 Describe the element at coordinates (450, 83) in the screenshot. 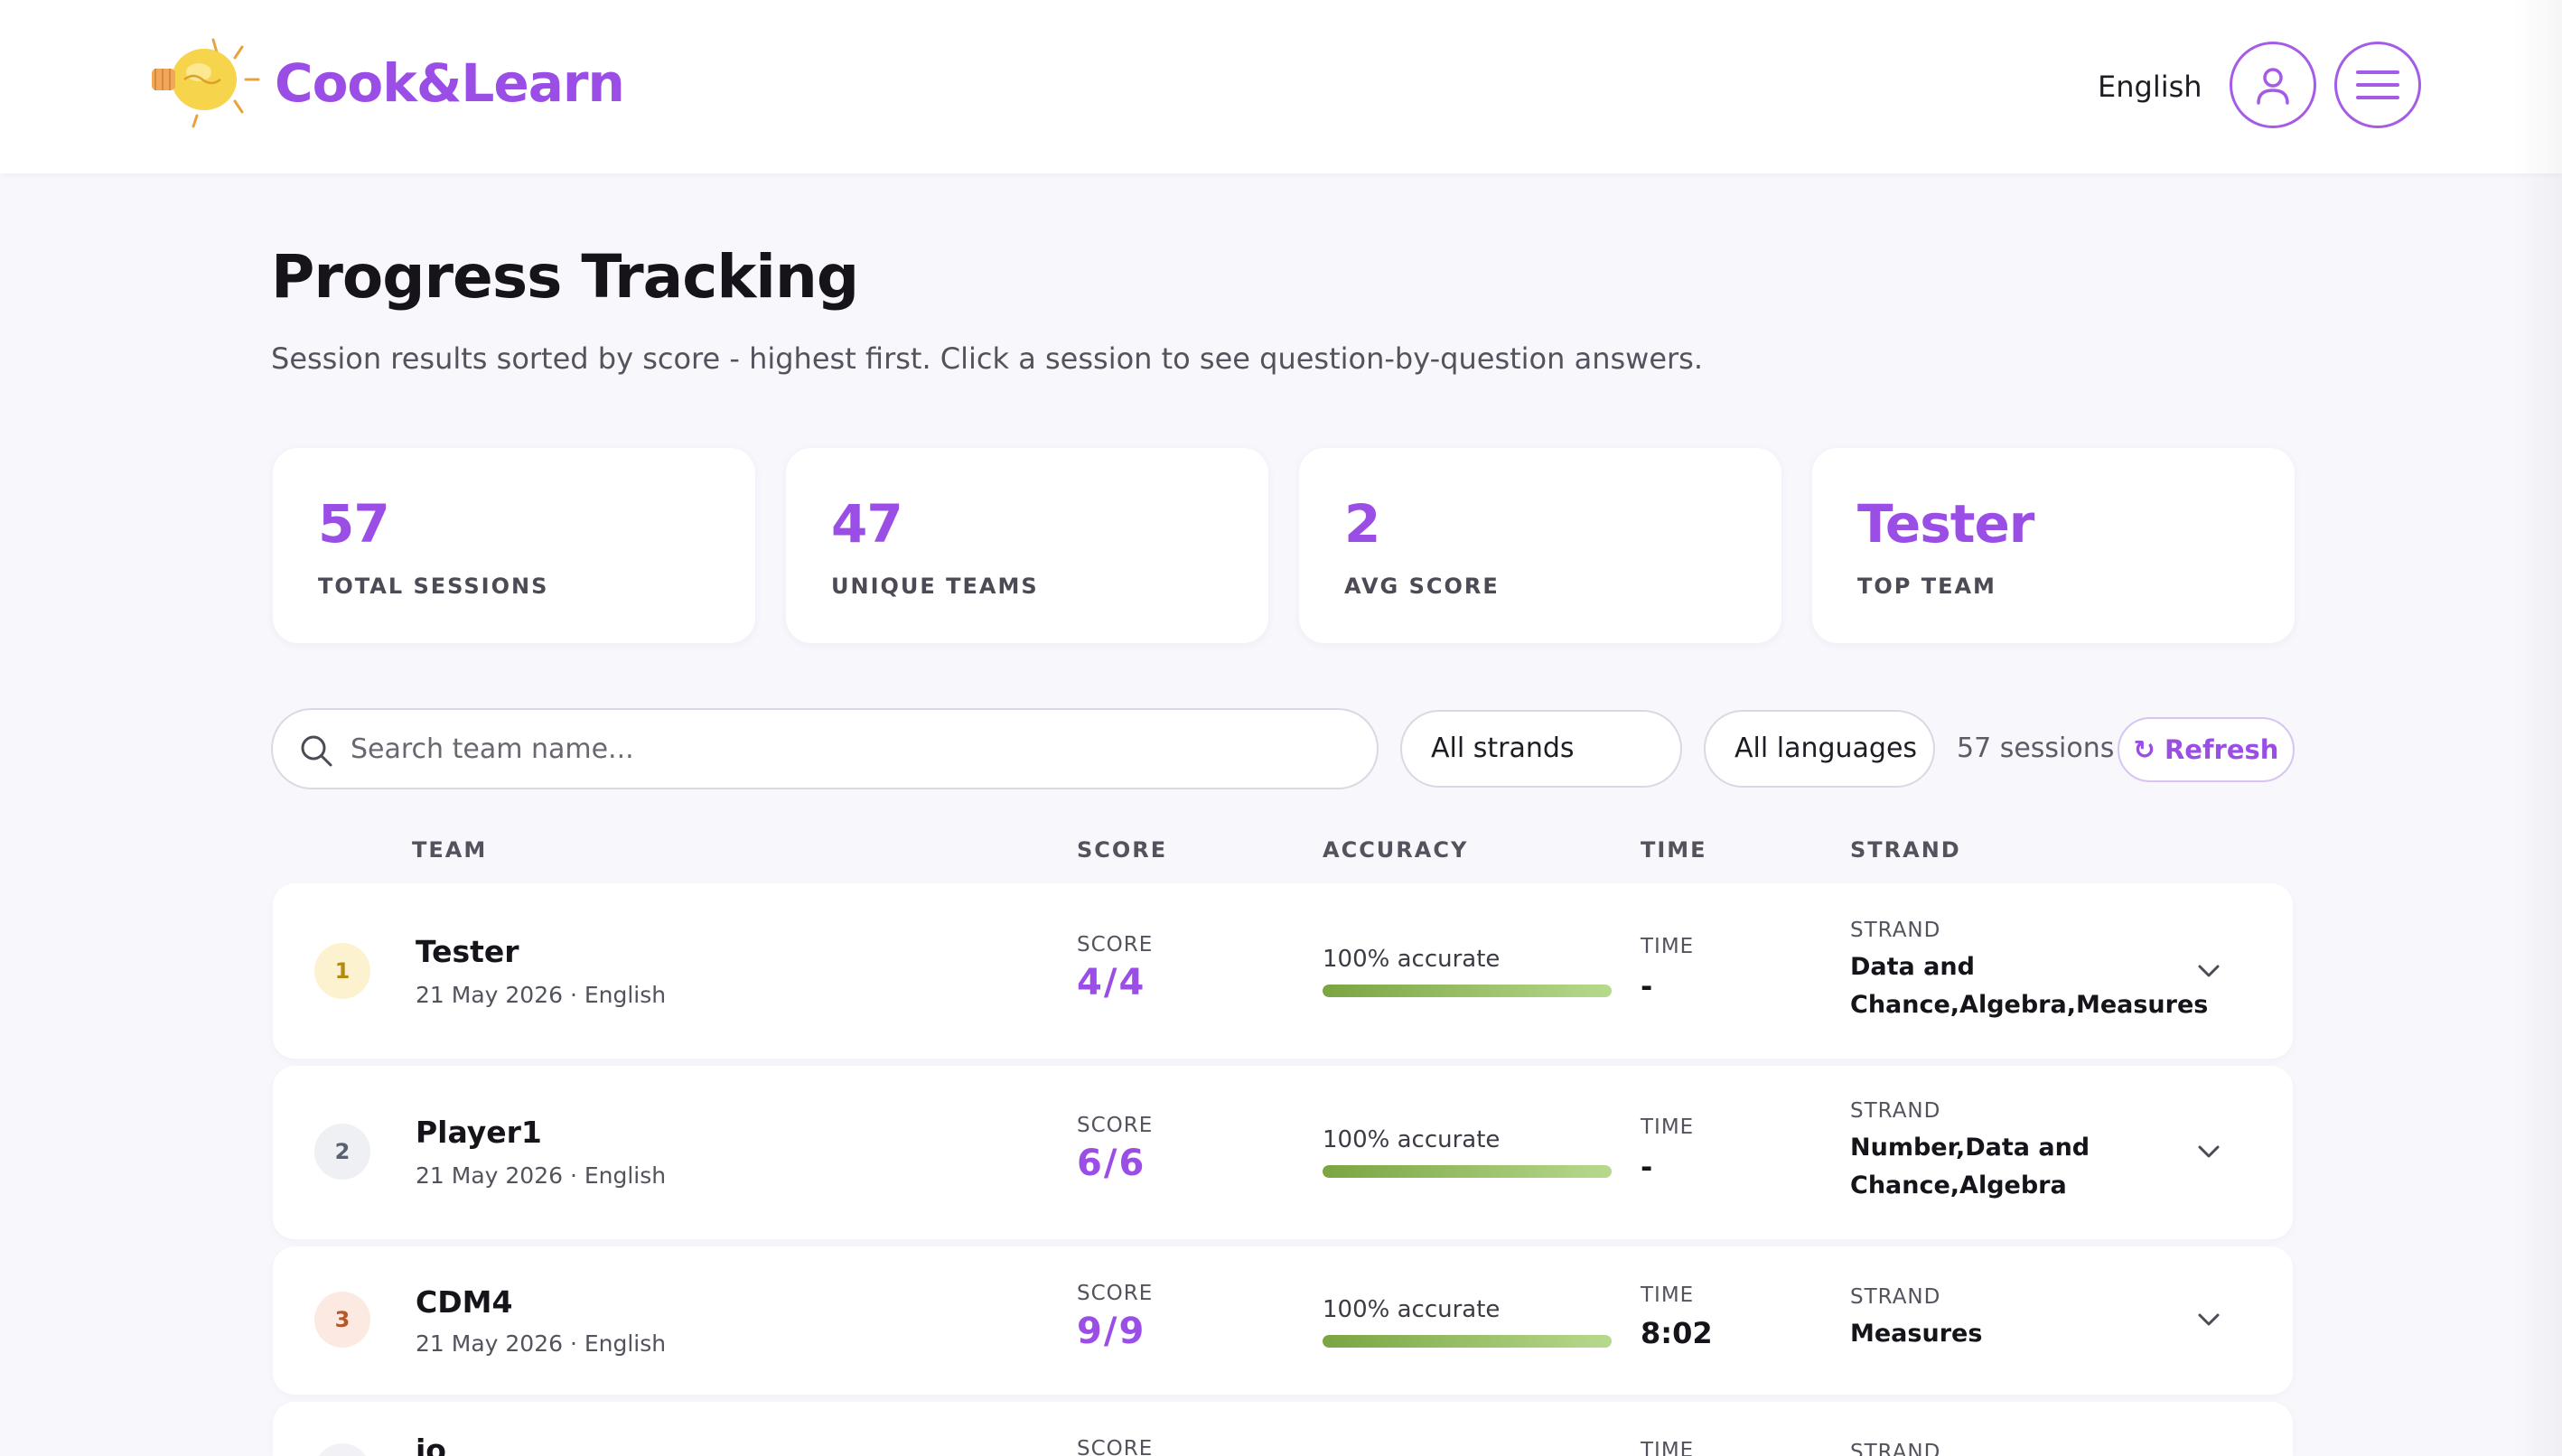

I see `brand-name: Cook&Learn` at that location.